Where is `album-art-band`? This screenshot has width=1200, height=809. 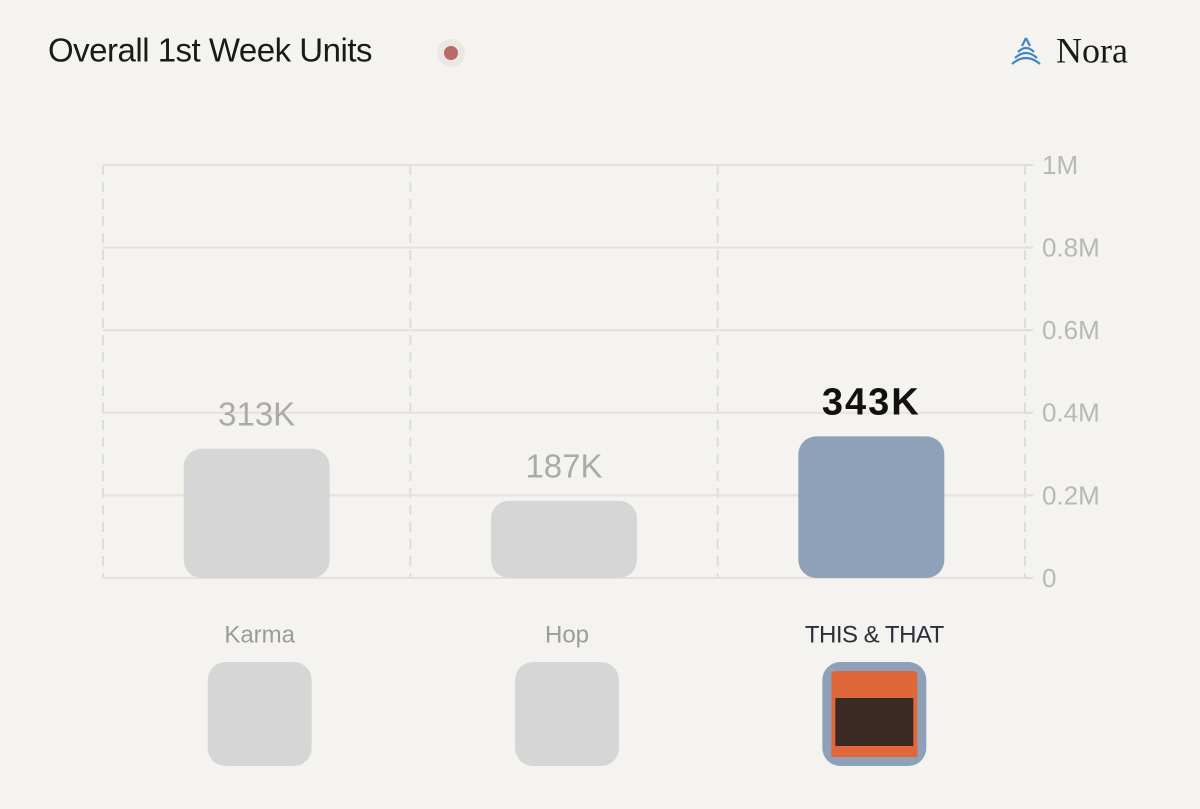
album-art-band is located at coordinates (874, 752).